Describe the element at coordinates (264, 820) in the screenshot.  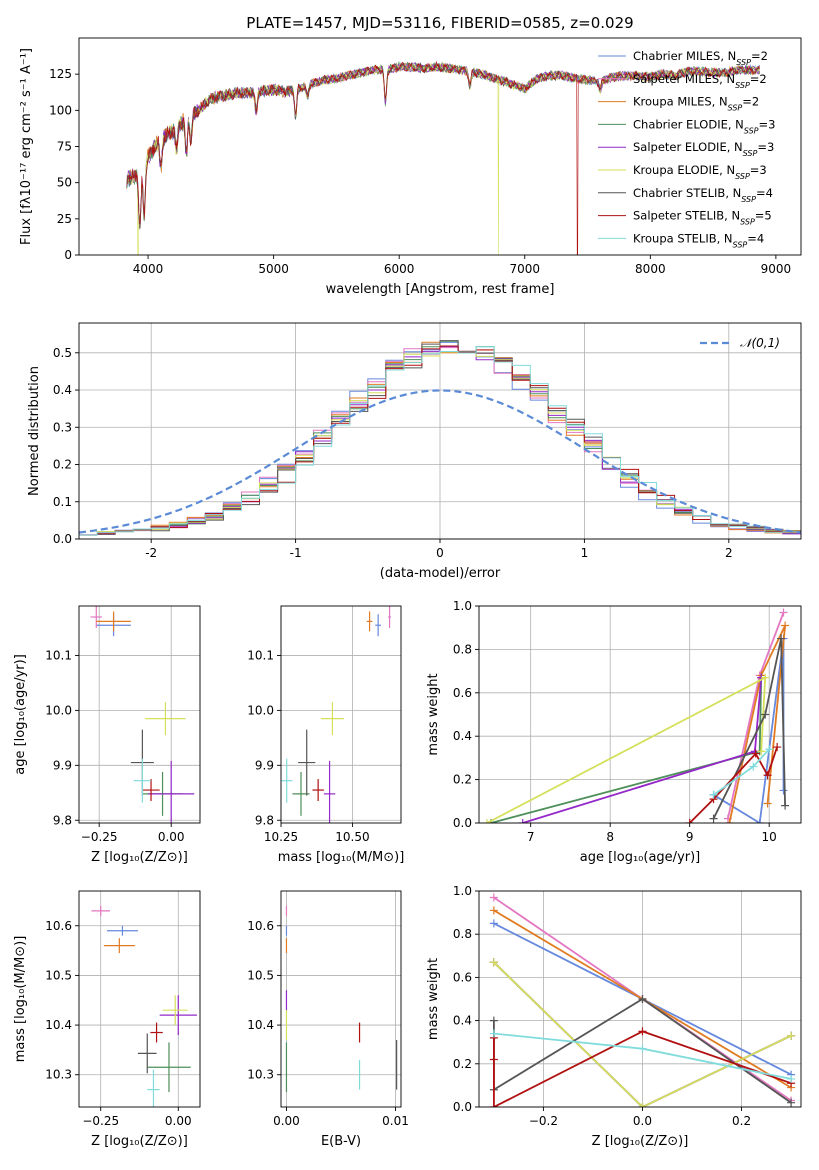
I see `y-tick-label: 9.8` at that location.